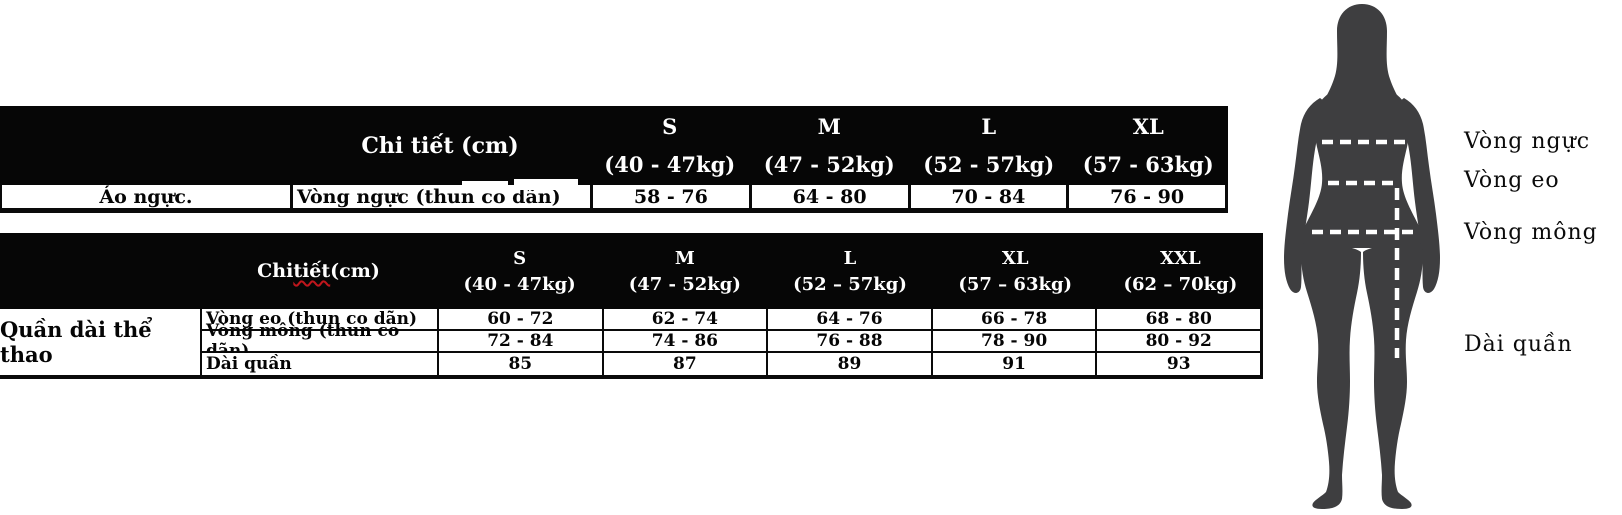 This screenshot has width=1622, height=515. I want to click on size-letter: XXL, so click(1180, 258).